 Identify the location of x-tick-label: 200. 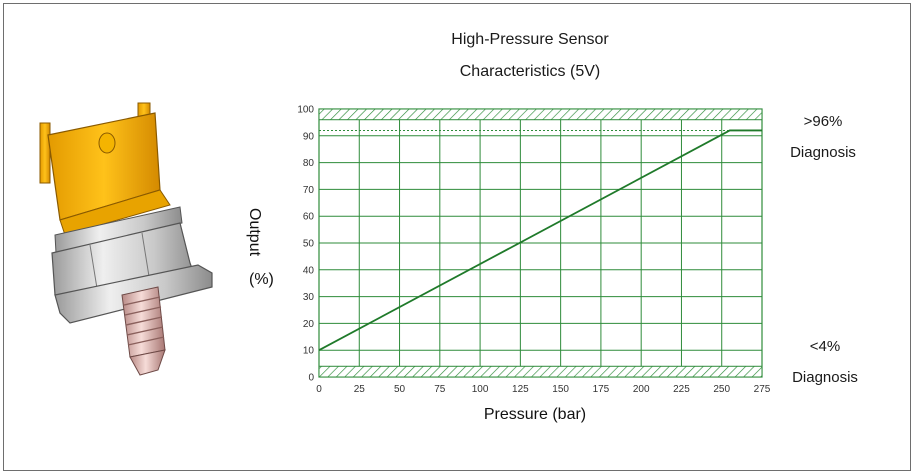
(641, 389).